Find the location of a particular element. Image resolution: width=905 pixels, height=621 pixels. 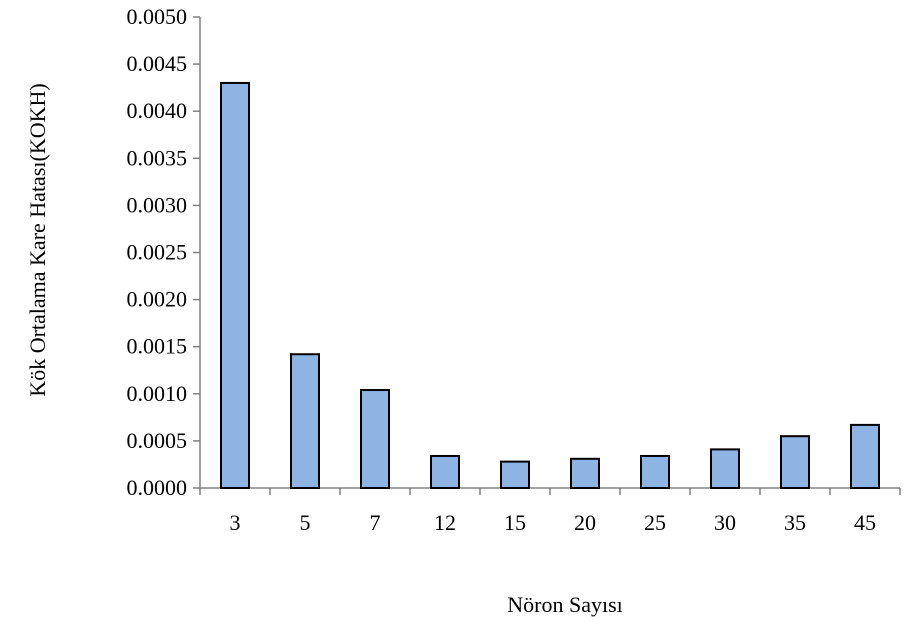

y-tick-label: 0.0000 is located at coordinates (157, 487).